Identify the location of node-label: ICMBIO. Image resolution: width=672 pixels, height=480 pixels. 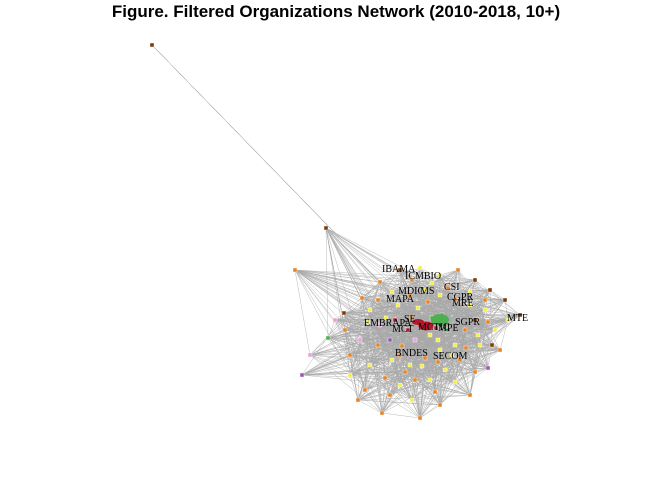
(423, 276).